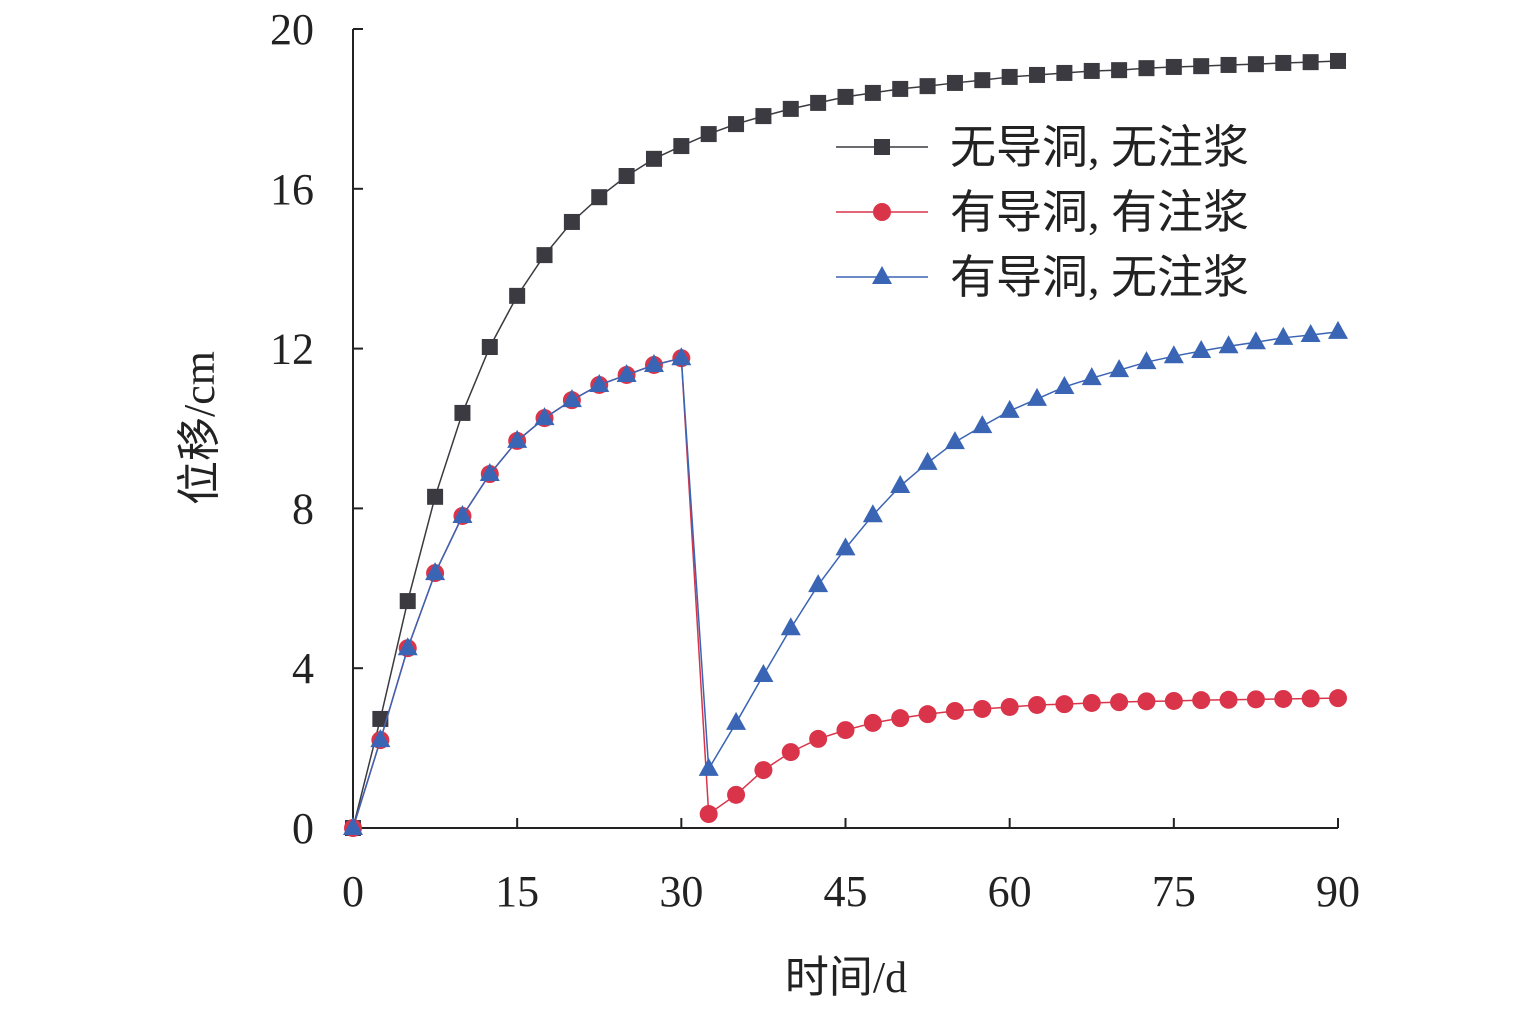 This screenshot has width=1535, height=1010. I want to click on x-tick-label: 30, so click(681, 891).